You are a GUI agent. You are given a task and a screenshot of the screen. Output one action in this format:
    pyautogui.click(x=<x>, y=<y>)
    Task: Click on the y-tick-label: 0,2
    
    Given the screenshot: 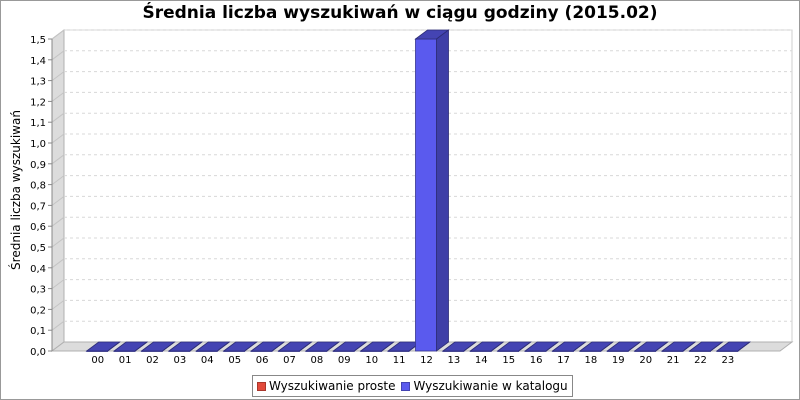 What is the action you would take?
    pyautogui.click(x=38, y=310)
    